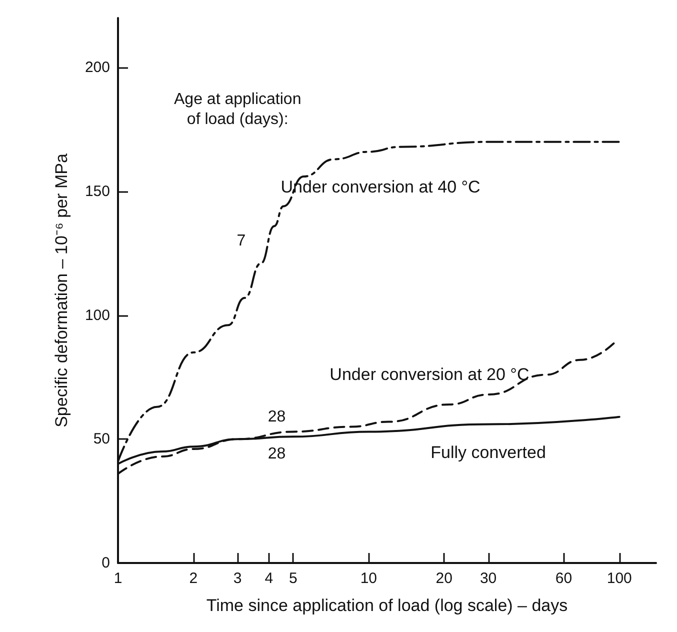  I want to click on y-tick-label: 100, so click(97, 315).